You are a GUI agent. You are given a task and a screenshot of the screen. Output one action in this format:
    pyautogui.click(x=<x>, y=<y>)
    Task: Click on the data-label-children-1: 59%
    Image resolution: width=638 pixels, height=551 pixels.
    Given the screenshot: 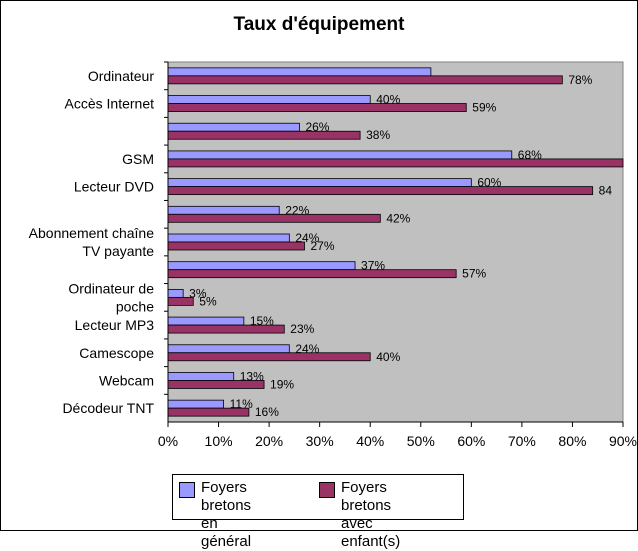 What is the action you would take?
    pyautogui.click(x=484, y=108)
    